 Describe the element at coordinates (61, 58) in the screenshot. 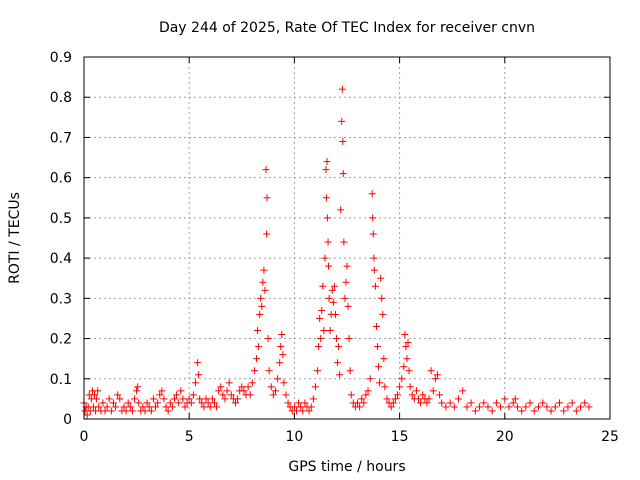

I see `y-tick-label: 0.9` at that location.